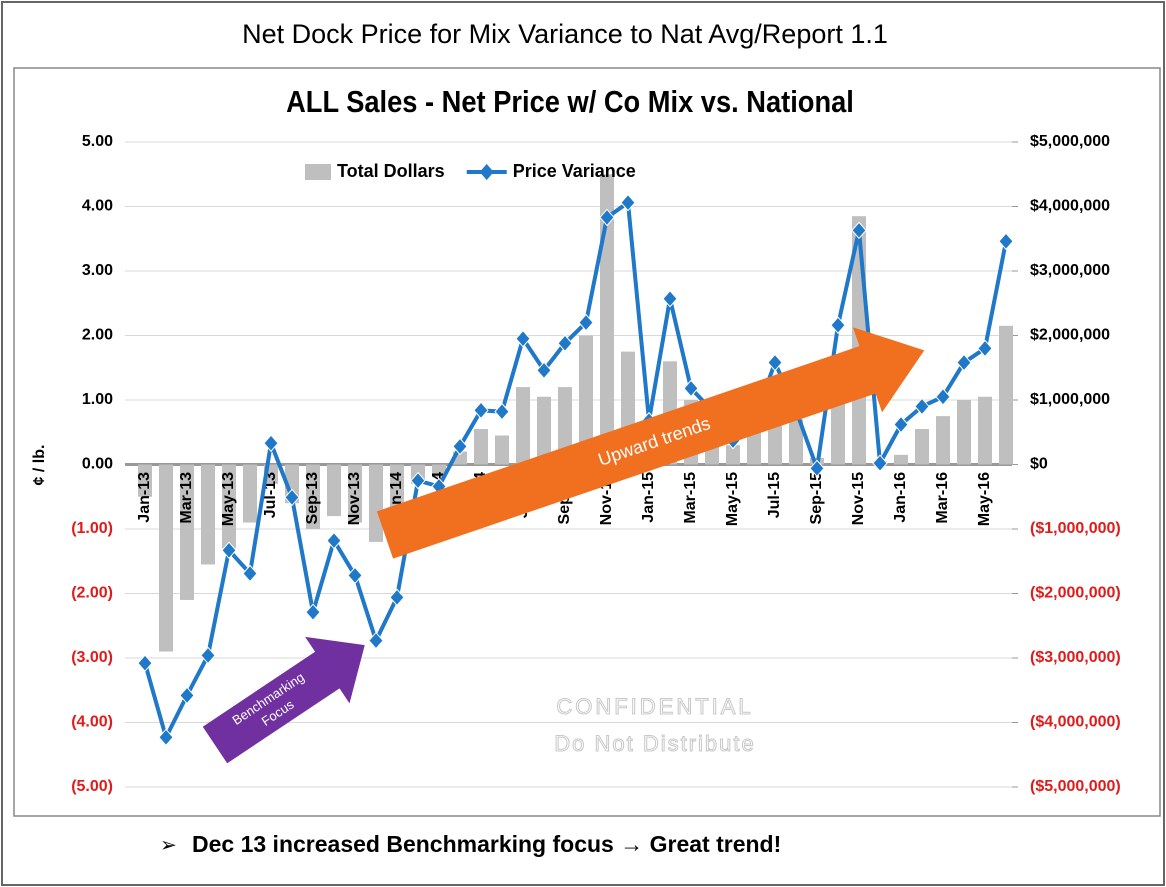  What do you see at coordinates (1070, 335) in the screenshot?
I see `y2-tick-label: $2,000,000` at bounding box center [1070, 335].